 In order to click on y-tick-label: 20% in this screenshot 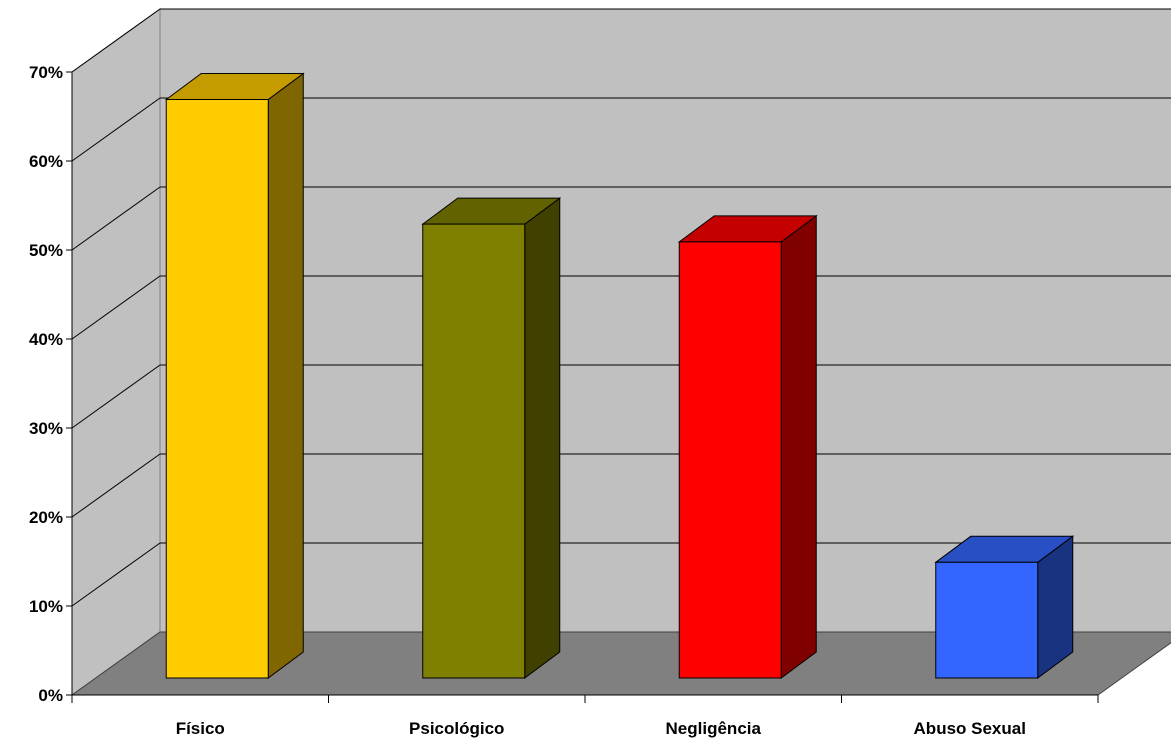, I will do `click(46, 517)`.